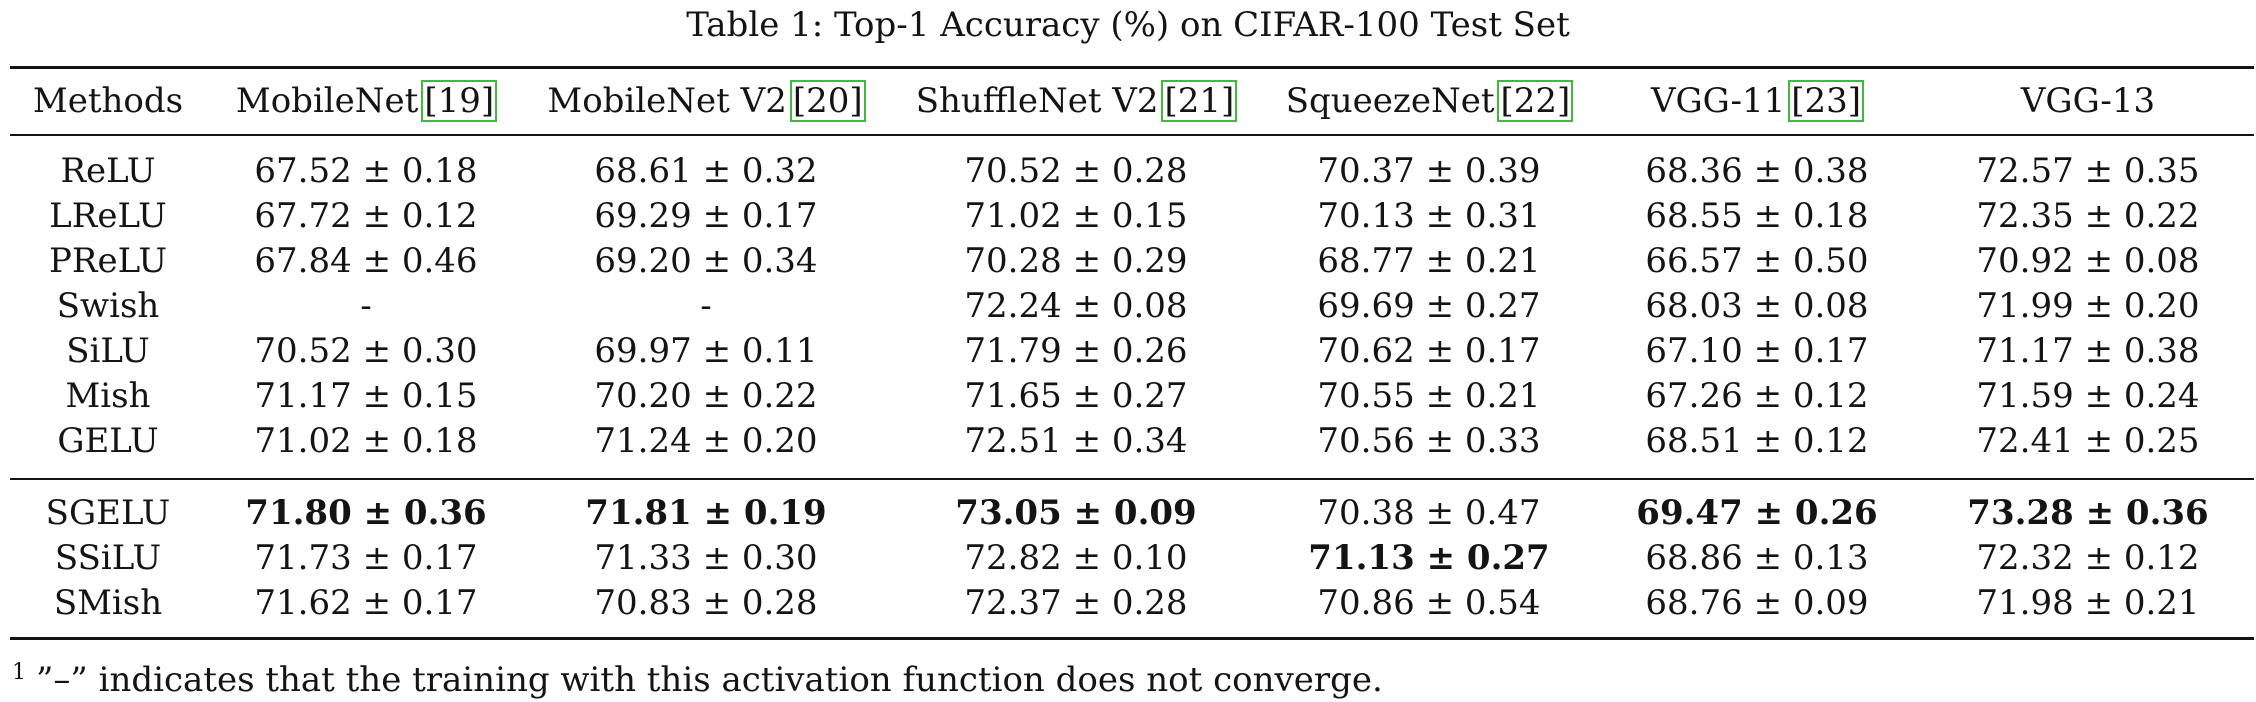  What do you see at coordinates (706, 513) in the screenshot?
I see `value-cell: 71.81 ± 0.19` at bounding box center [706, 513].